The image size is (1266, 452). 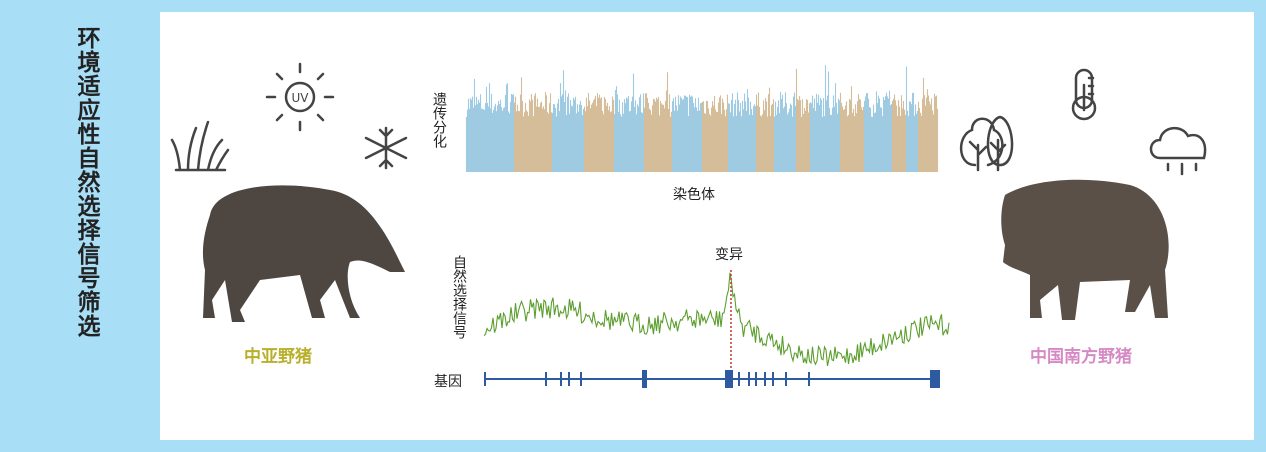 I want to click on y-label: 遗传分化, so click(x=439, y=120).